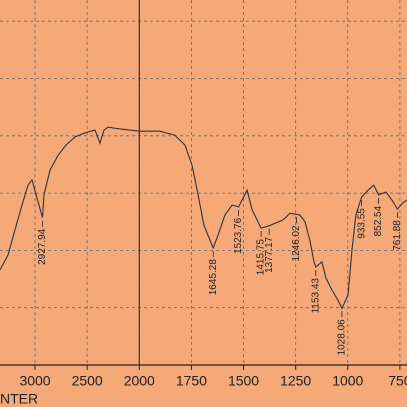  Describe the element at coordinates (87, 381) in the screenshot. I see `x-tick-label: 2500` at that location.